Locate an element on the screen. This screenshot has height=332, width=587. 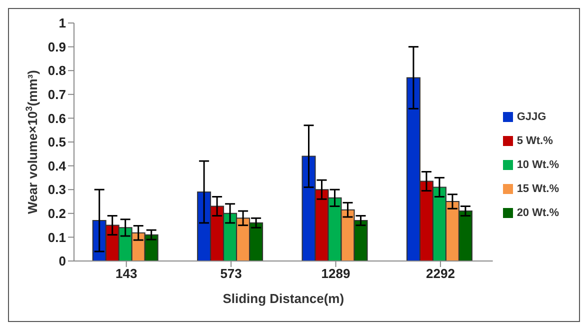
legend-label: GJJG is located at coordinates (531, 117).